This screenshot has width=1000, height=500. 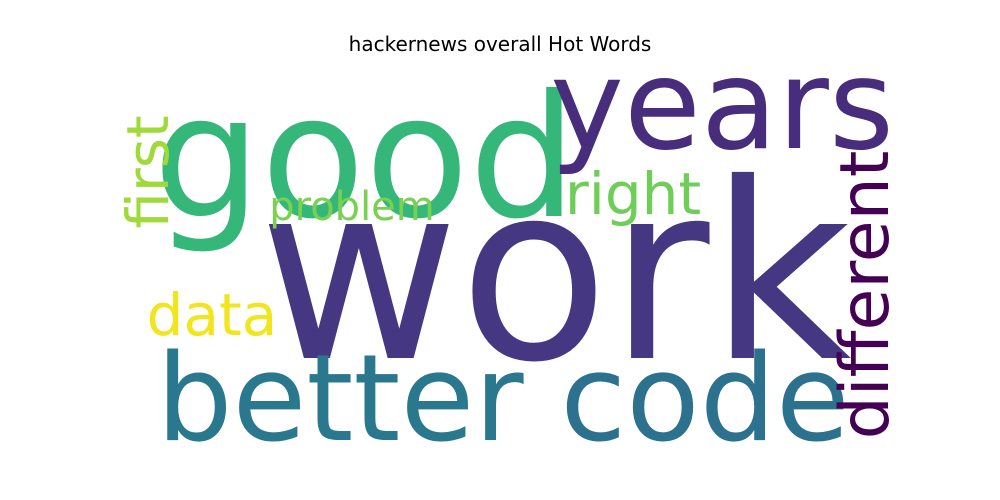 I want to click on chart-title: hackernews overall Hot Words, so click(x=500, y=44).